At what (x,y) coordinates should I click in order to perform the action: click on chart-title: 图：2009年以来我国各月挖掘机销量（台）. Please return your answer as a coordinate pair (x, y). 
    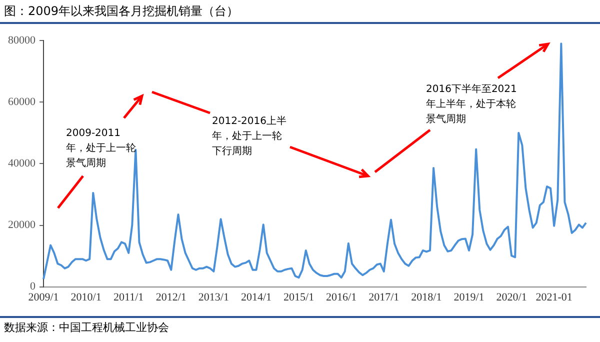
    Looking at the image, I should click on (121, 11).